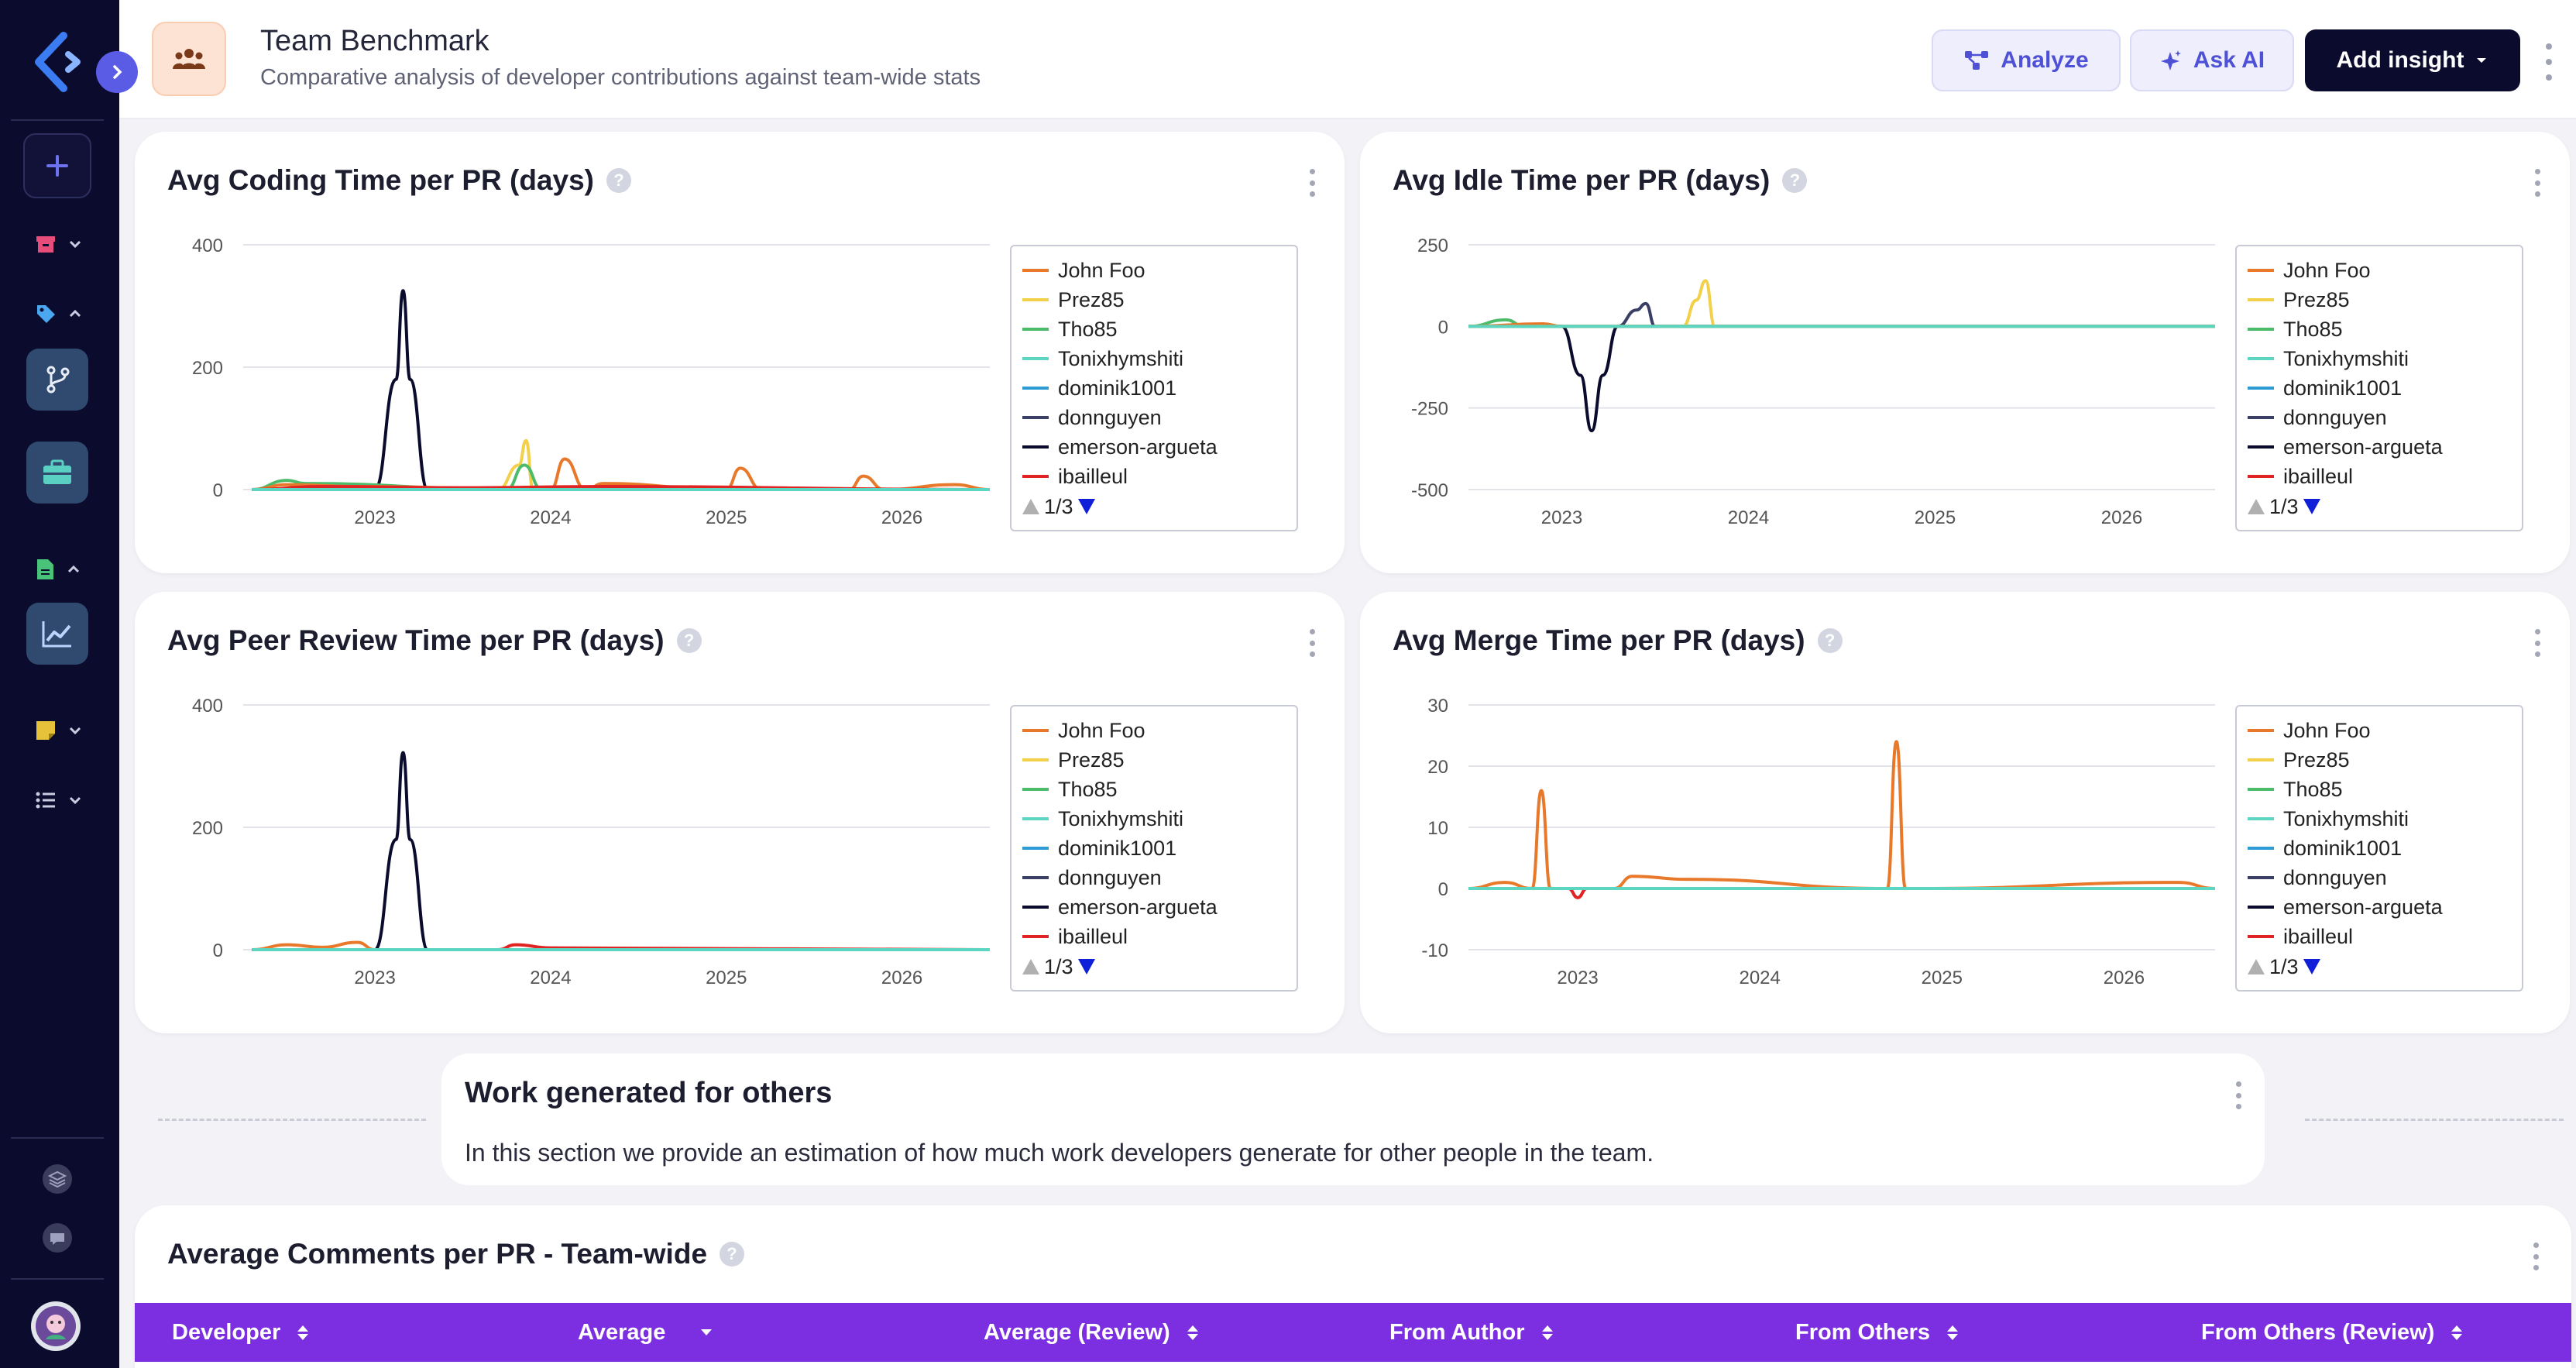  What do you see at coordinates (58, 244) in the screenshot?
I see `sidebar-item-archive` at bounding box center [58, 244].